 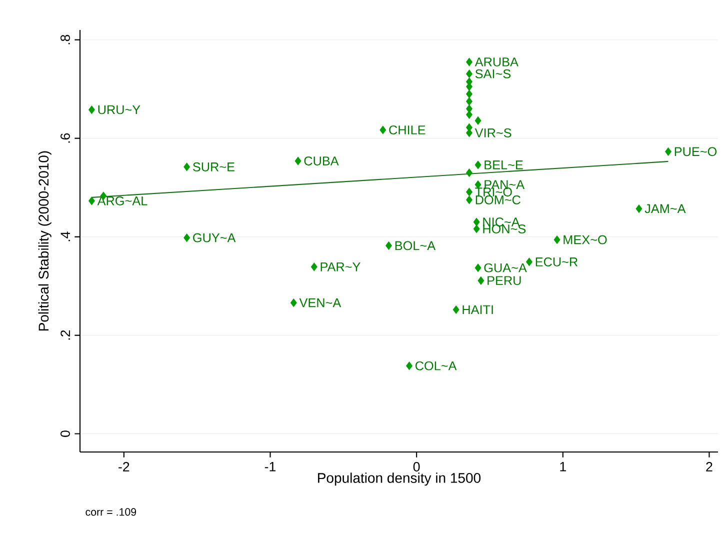 What do you see at coordinates (504, 229) in the screenshot?
I see `data-label: HON~S` at bounding box center [504, 229].